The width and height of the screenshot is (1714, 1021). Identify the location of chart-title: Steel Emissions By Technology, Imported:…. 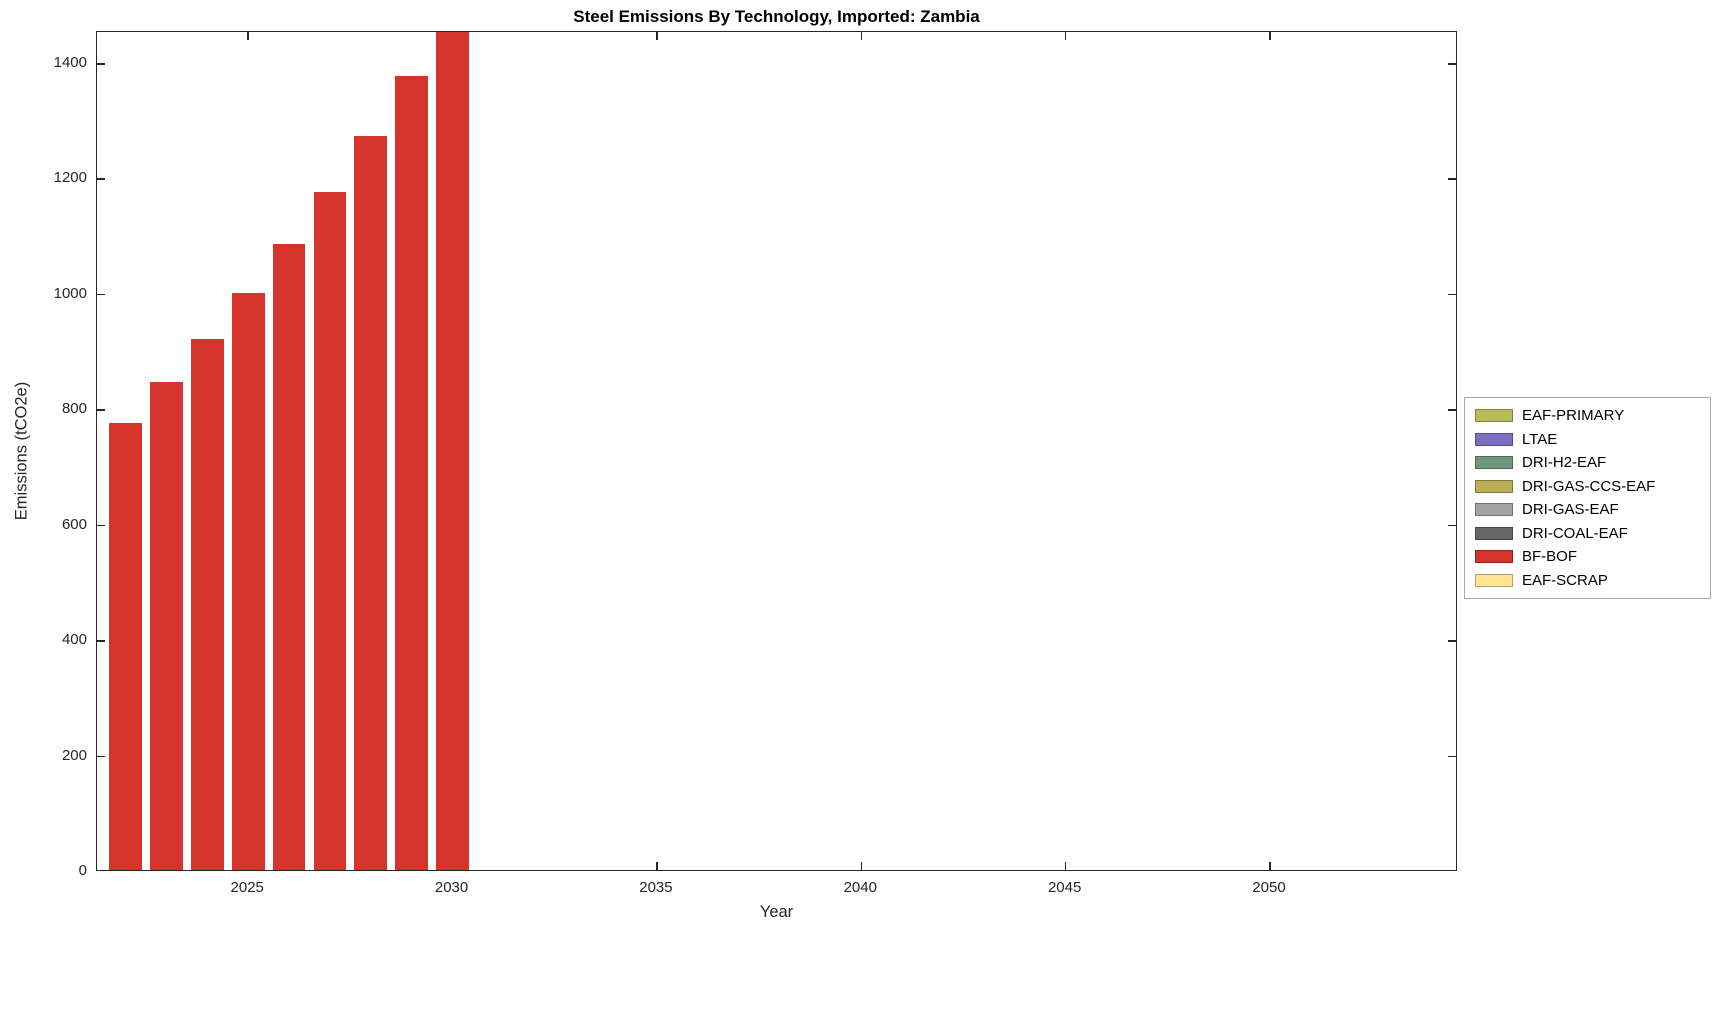
(776, 16).